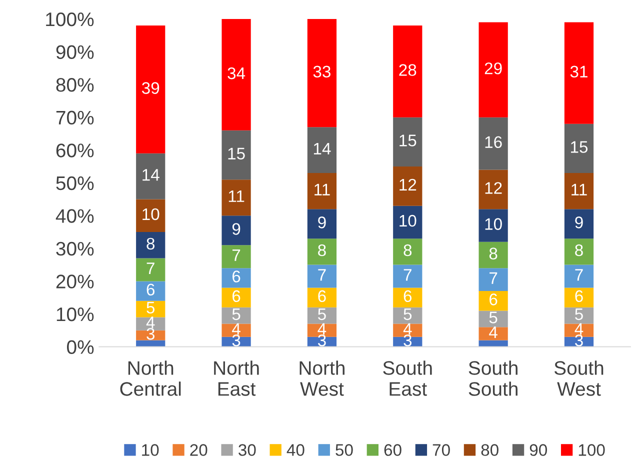 The height and width of the screenshot is (475, 640). Describe the element at coordinates (407, 378) in the screenshot. I see `x-tick-label: South East` at that location.